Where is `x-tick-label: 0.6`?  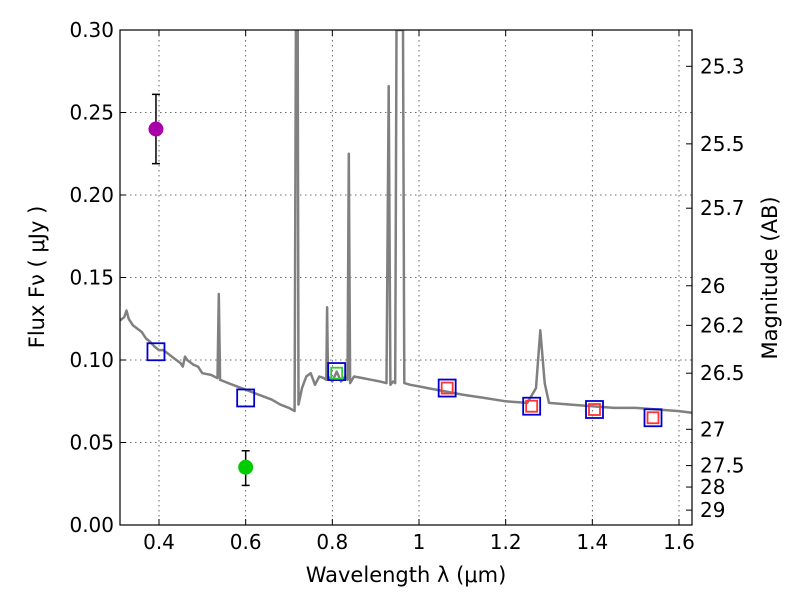 x-tick-label: 0.6 is located at coordinates (246, 542).